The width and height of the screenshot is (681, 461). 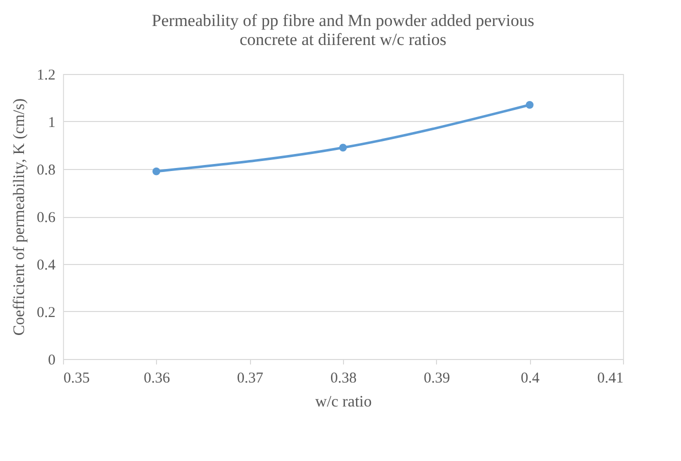 I want to click on x-tick-label: 0.4, so click(x=530, y=378).